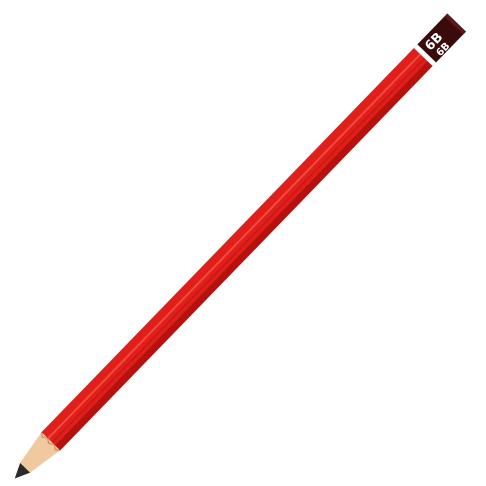 The width and height of the screenshot is (486, 486). Describe the element at coordinates (455, 24) in the screenshot. I see `pencil-end-cap-edge` at that location.